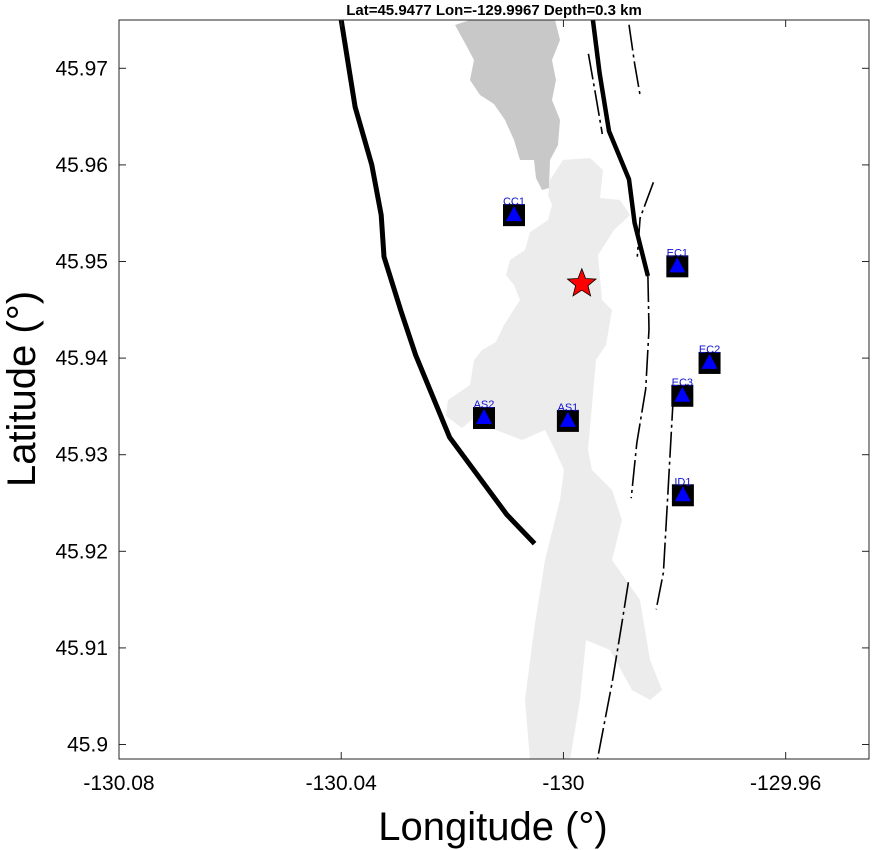  What do you see at coordinates (563, 783) in the screenshot?
I see `x-tick-label: -130` at bounding box center [563, 783].